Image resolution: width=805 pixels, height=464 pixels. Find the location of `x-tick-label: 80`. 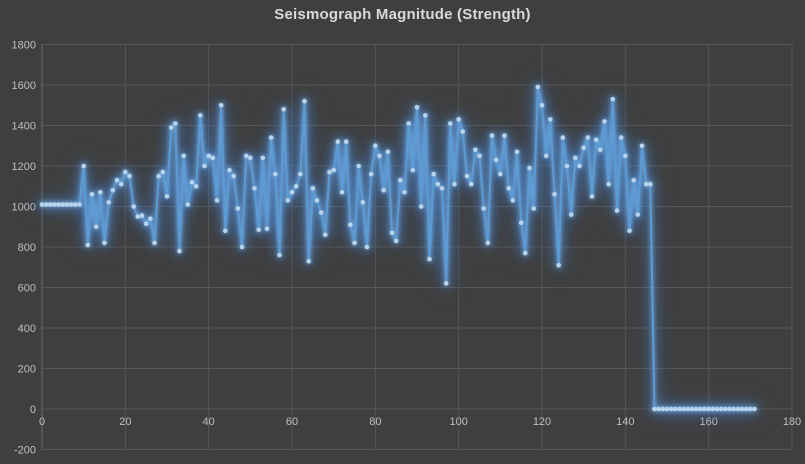

x-tick-label: 80 is located at coordinates (375, 422).